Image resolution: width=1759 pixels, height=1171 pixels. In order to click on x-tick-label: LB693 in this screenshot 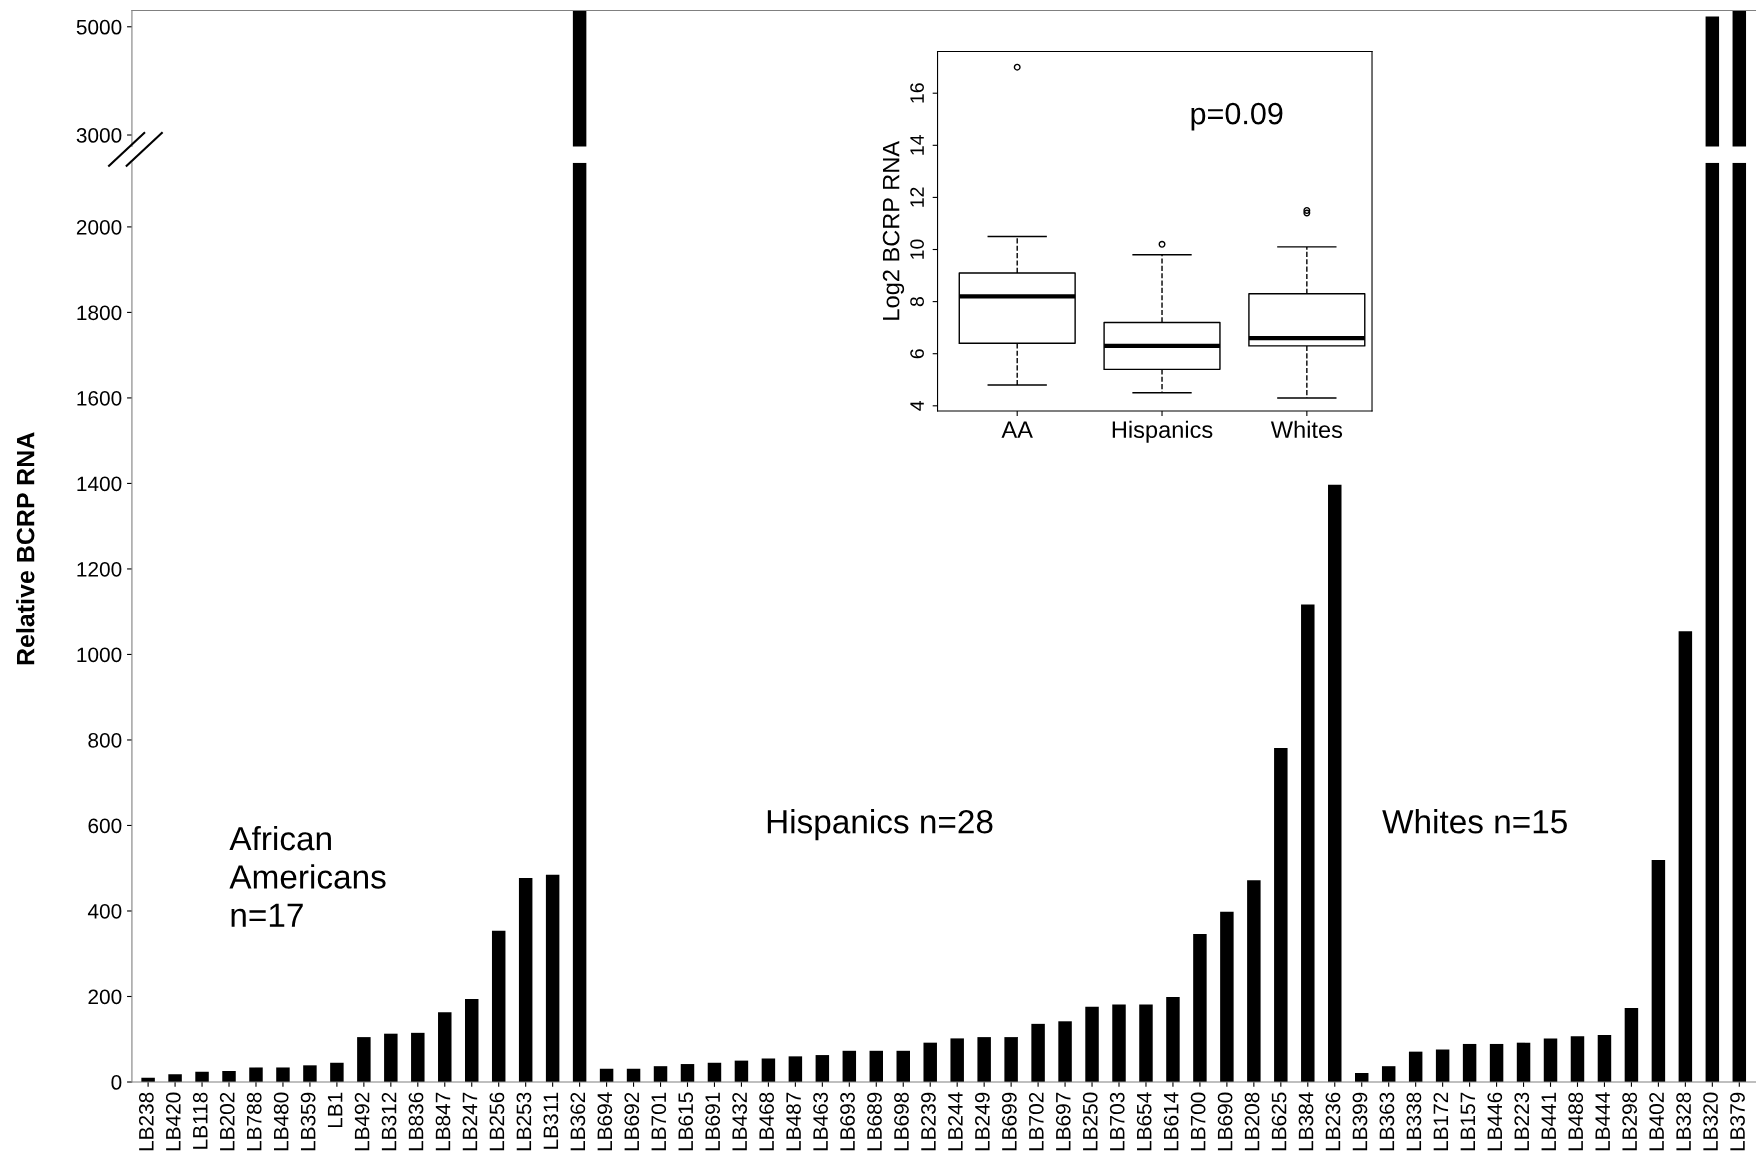, I will do `click(847, 1121)`.